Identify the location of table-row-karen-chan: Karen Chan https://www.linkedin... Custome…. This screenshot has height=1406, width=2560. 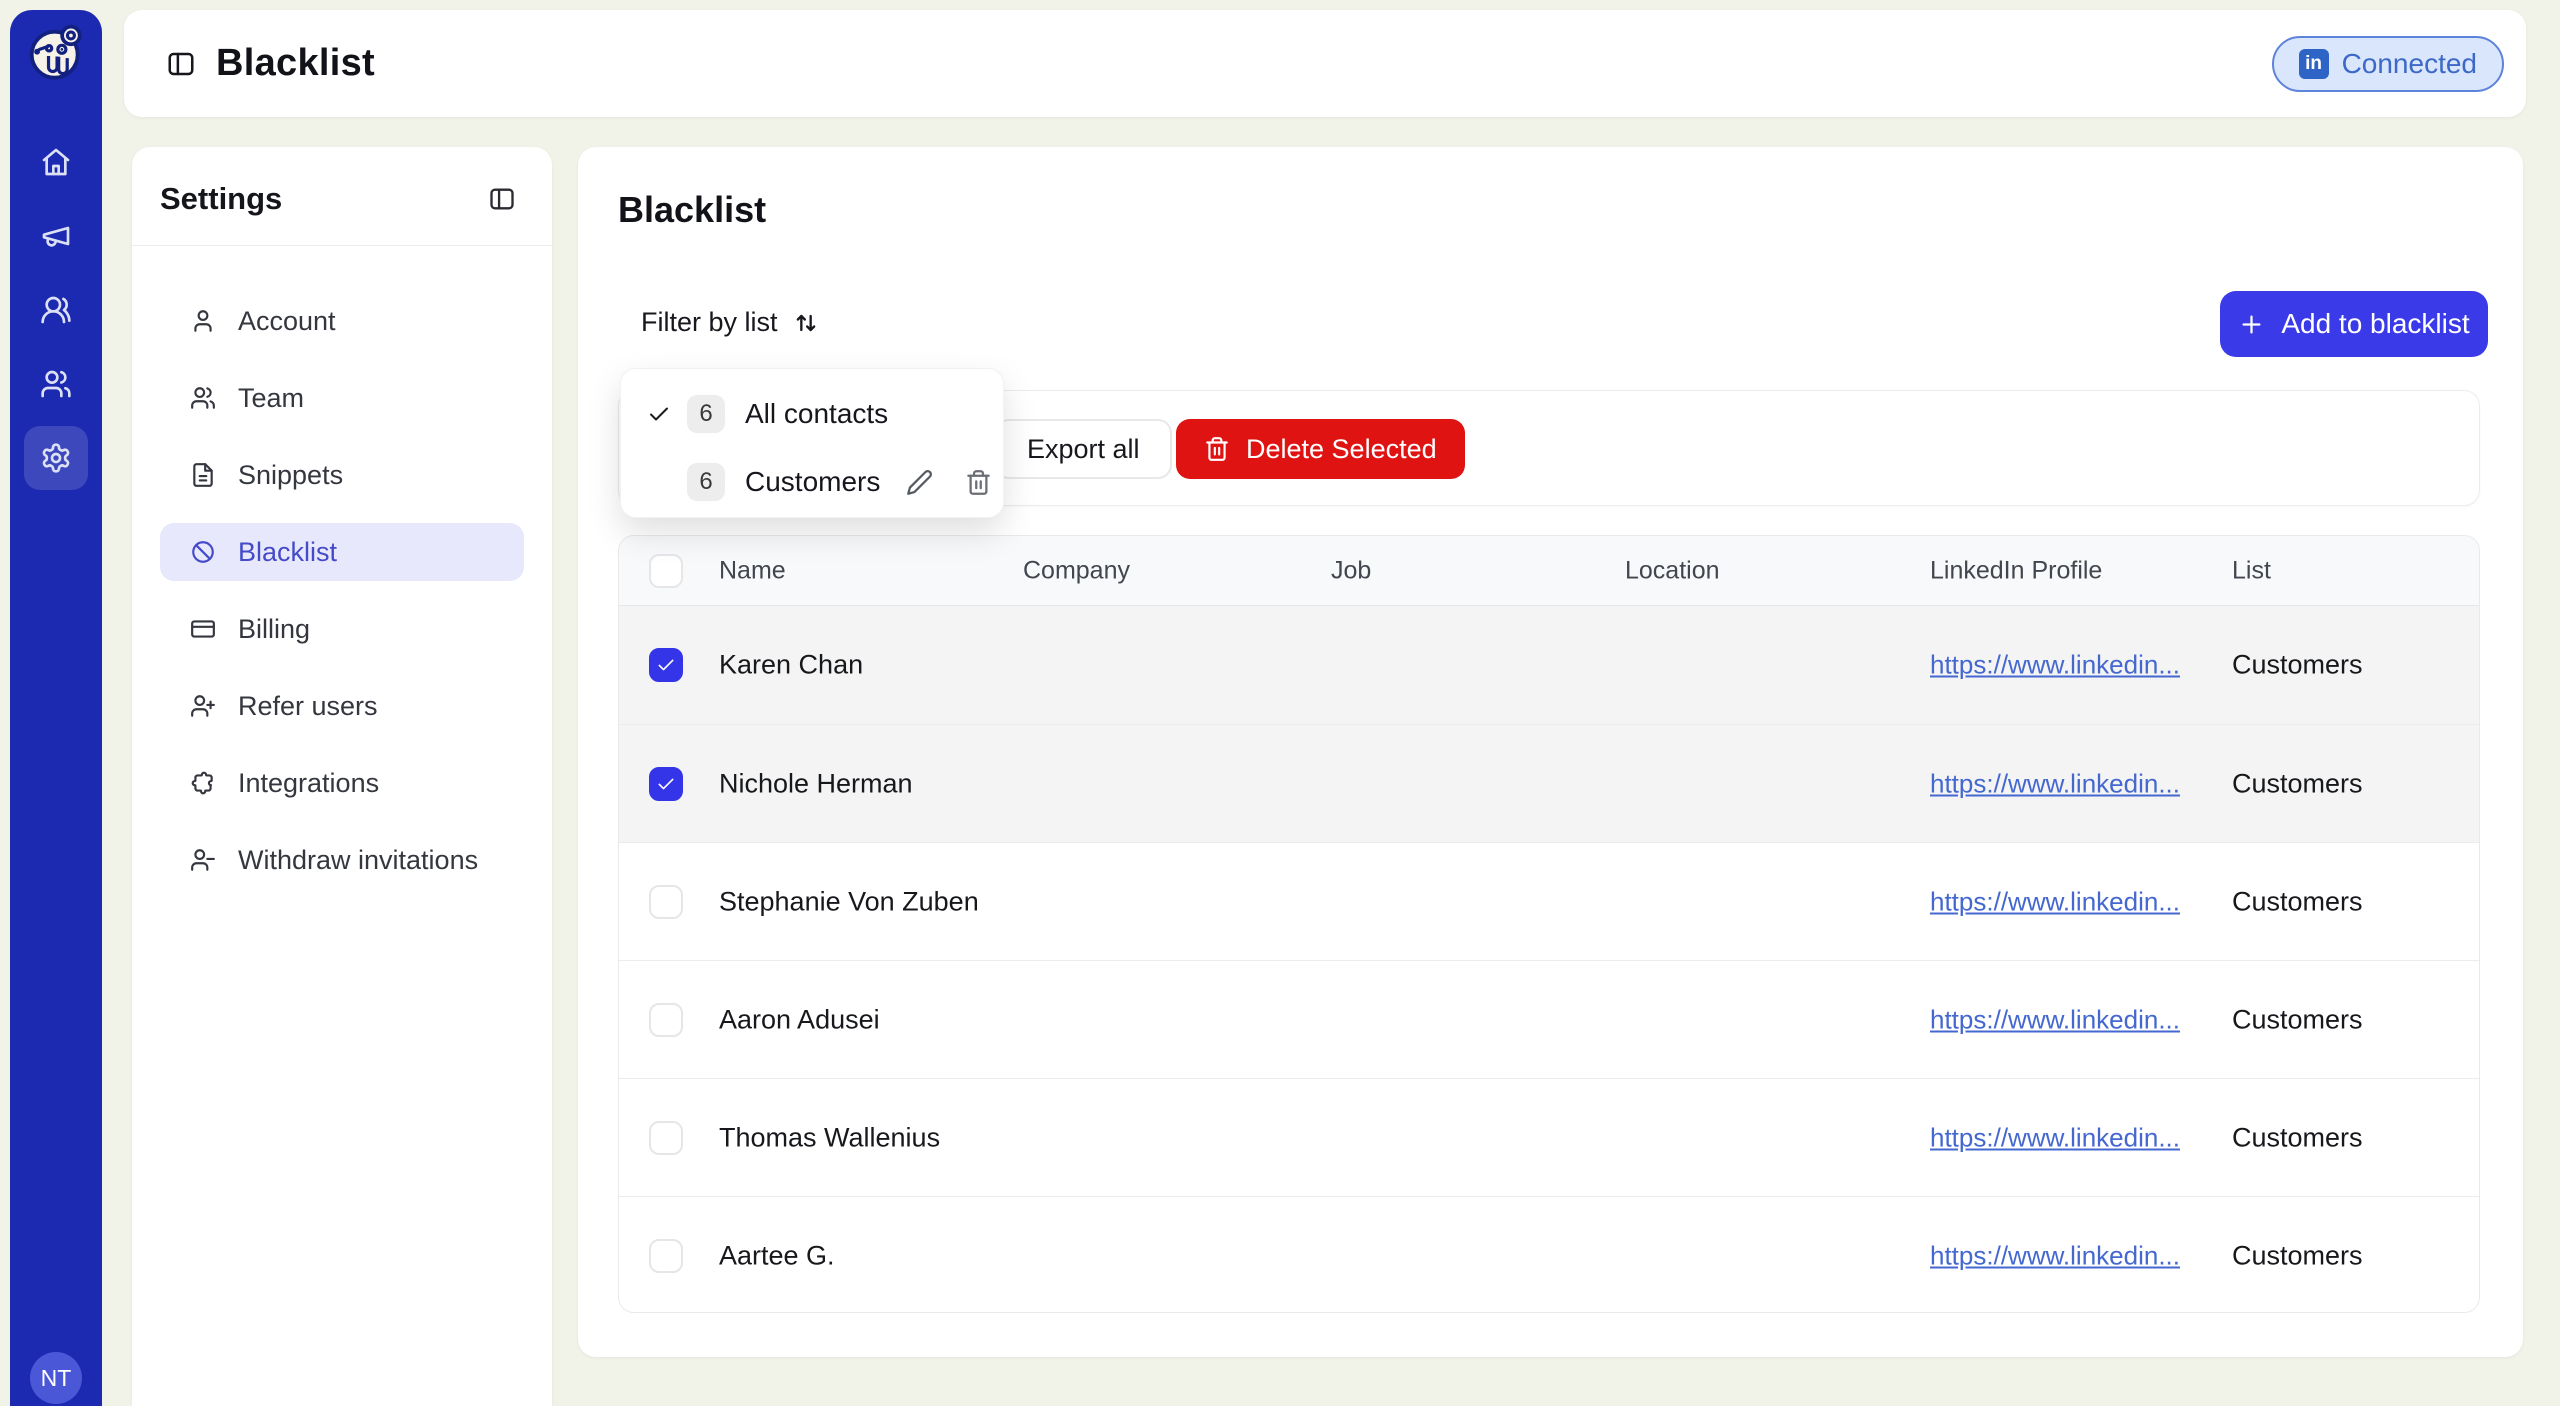
(1549, 665).